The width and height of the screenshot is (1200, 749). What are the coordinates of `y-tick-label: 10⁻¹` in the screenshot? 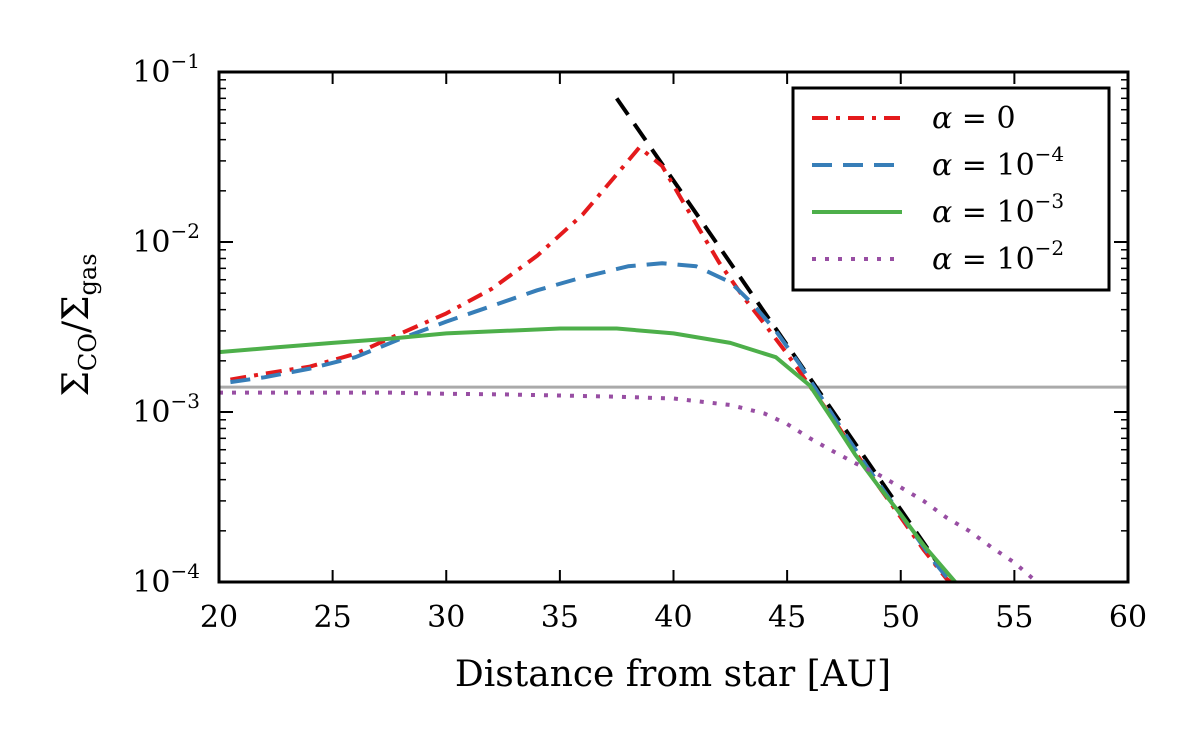 It's located at (166, 69).